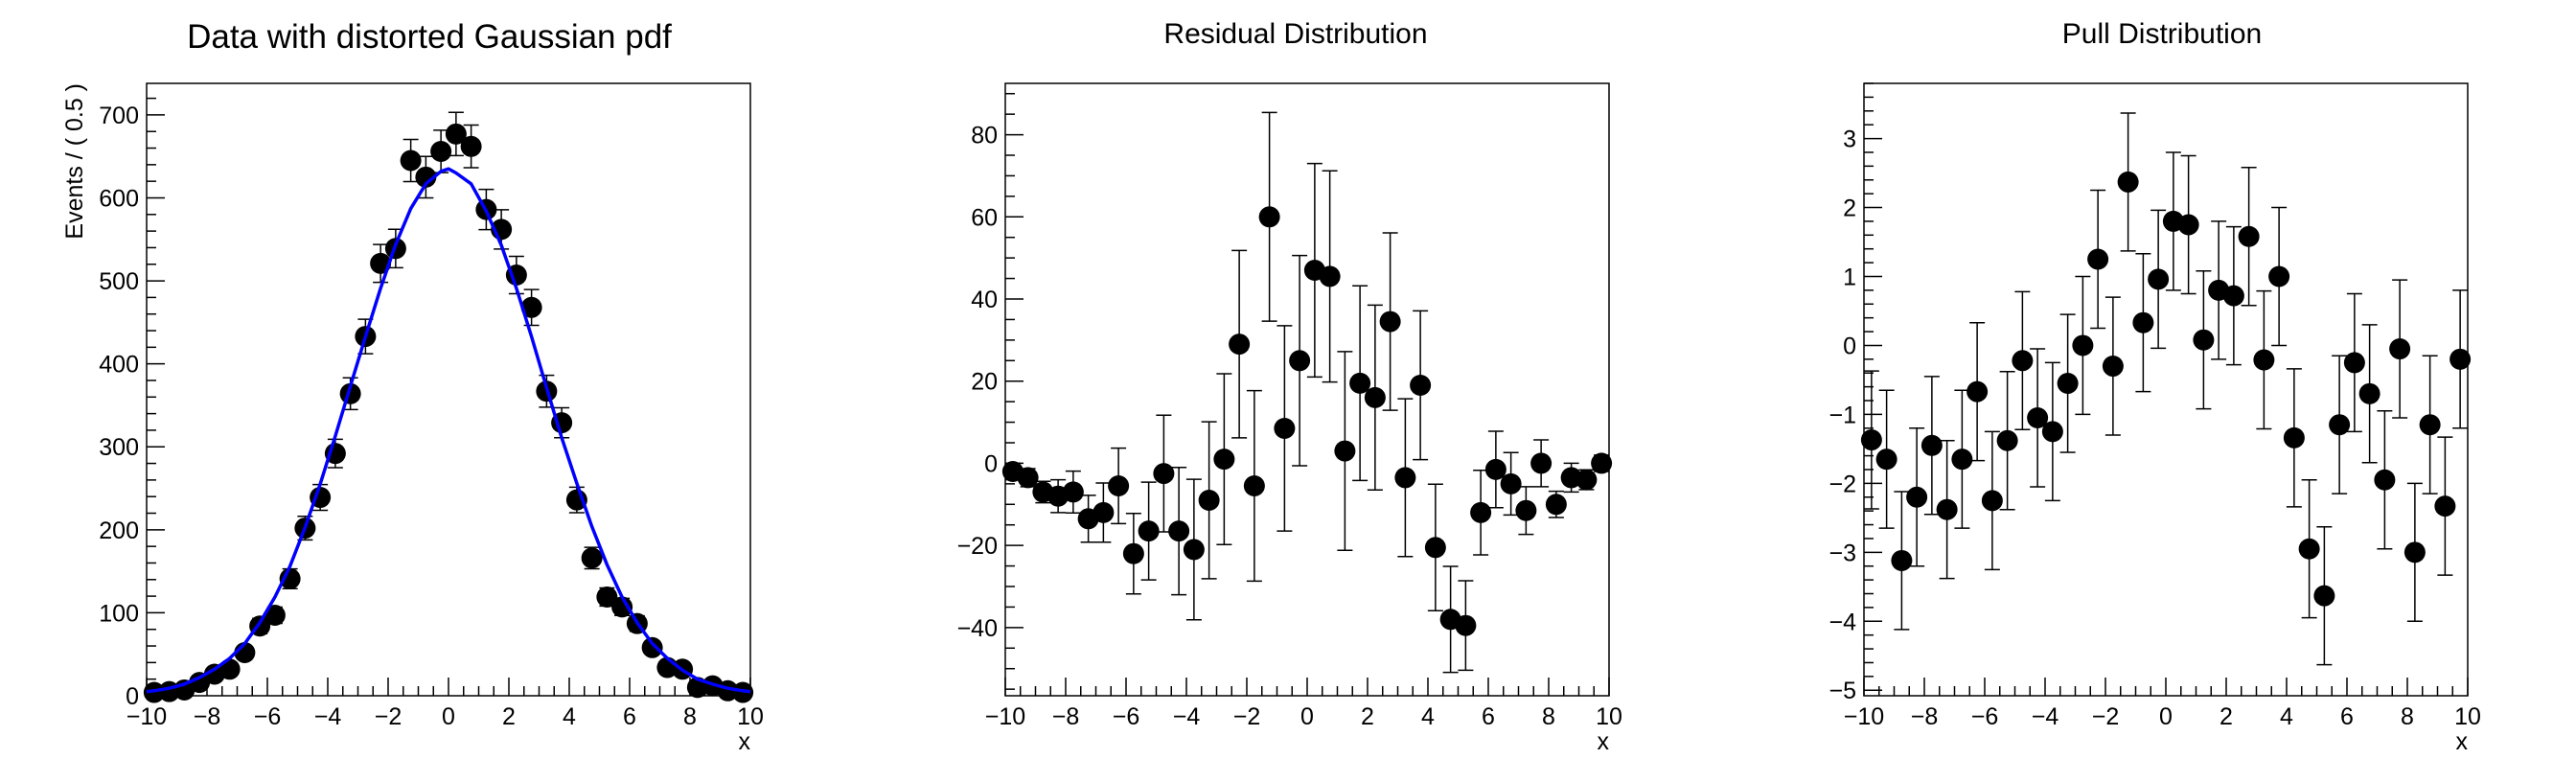 This screenshot has height=782, width=2576. What do you see at coordinates (1842, 691) in the screenshot?
I see `y-tick-label: −5` at bounding box center [1842, 691].